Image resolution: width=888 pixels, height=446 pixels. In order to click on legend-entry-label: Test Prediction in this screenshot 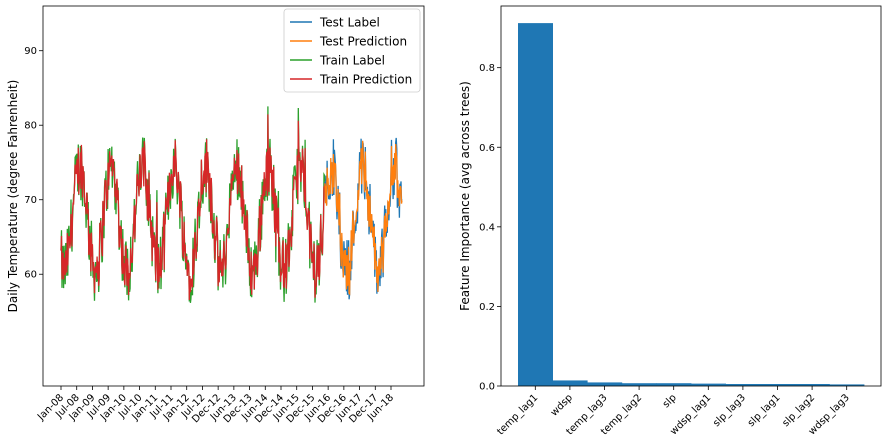, I will do `click(363, 42)`.